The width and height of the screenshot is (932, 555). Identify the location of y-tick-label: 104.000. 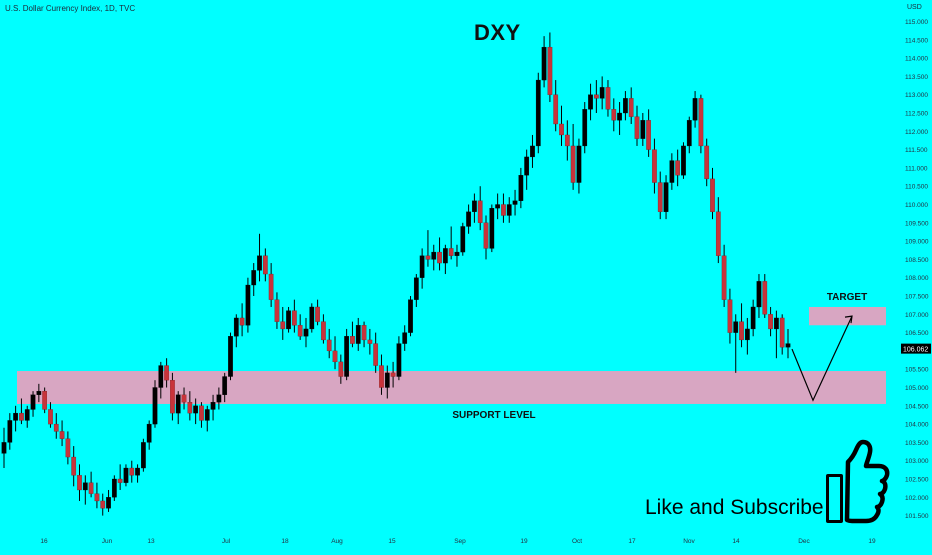
(917, 425).